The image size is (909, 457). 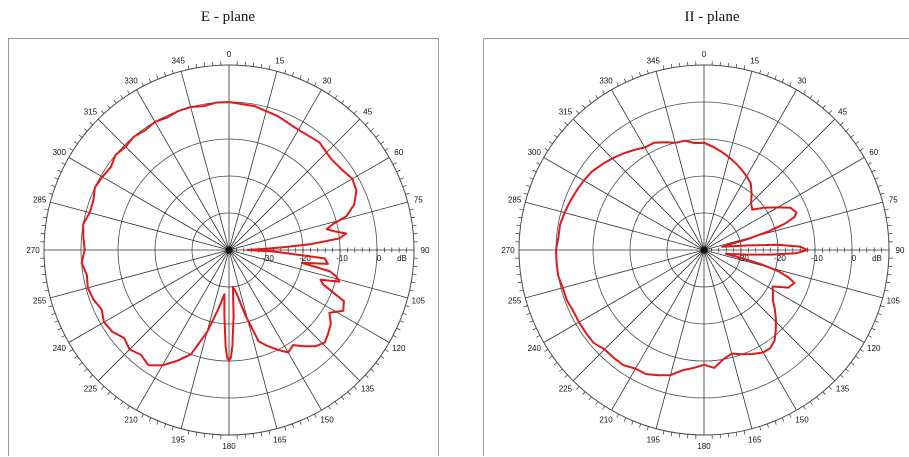 I want to click on angle-tick-label: 300, so click(x=535, y=152).